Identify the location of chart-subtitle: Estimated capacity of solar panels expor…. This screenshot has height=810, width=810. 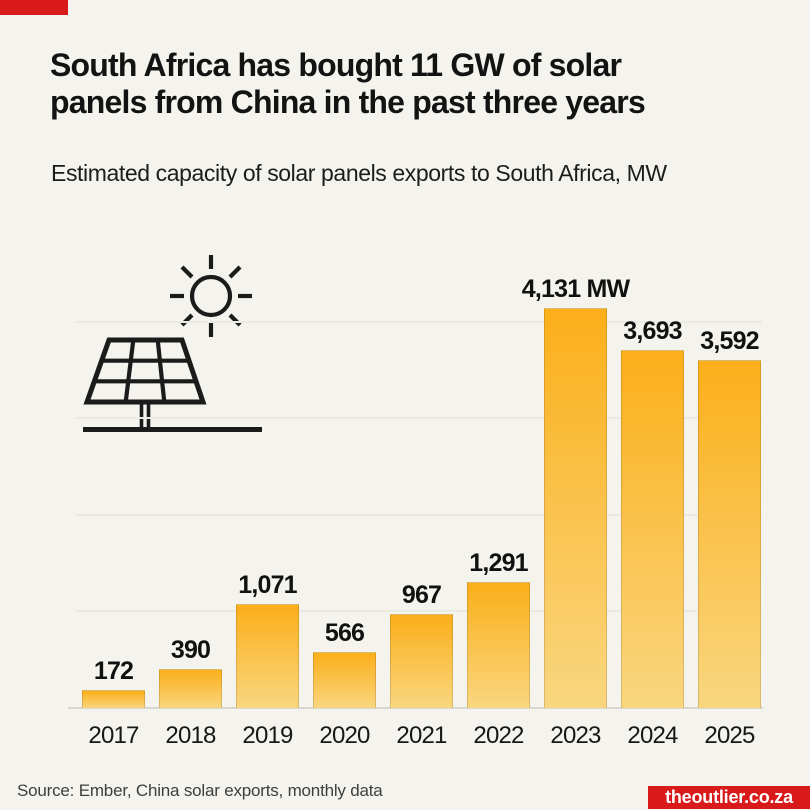
(359, 173).